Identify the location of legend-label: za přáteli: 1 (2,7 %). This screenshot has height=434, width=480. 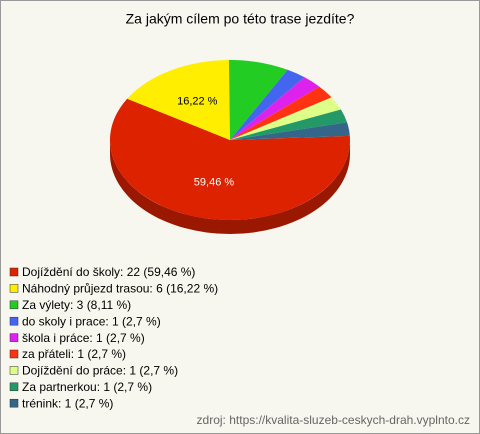
(74, 354).